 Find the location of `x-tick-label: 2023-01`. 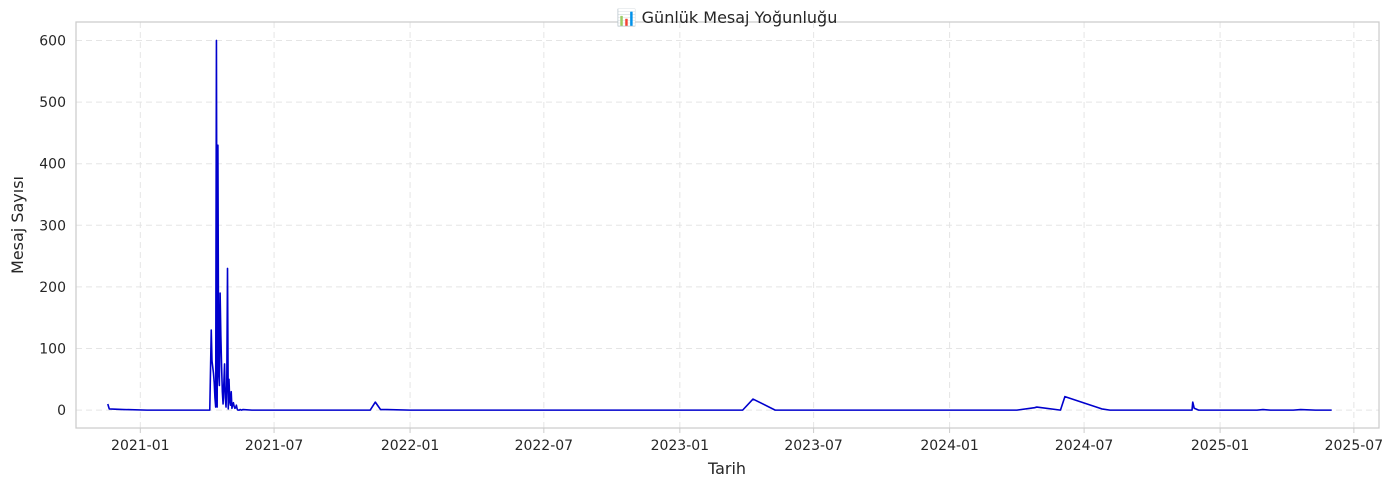

x-tick-label: 2023-01 is located at coordinates (680, 446).